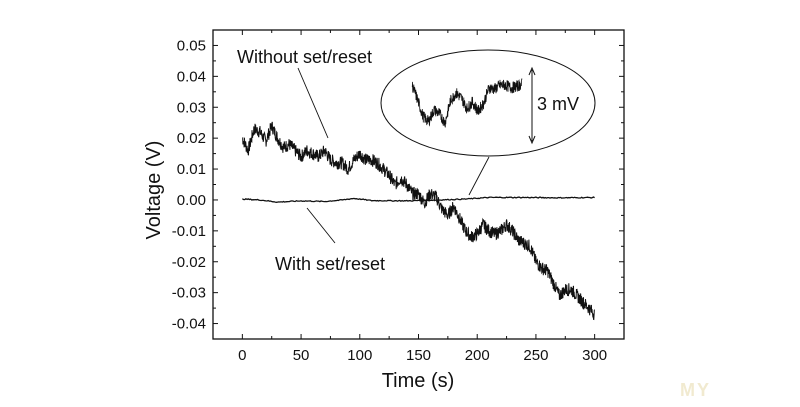 The image size is (800, 407). I want to click on x-axis-label: Time (s), so click(418, 381).